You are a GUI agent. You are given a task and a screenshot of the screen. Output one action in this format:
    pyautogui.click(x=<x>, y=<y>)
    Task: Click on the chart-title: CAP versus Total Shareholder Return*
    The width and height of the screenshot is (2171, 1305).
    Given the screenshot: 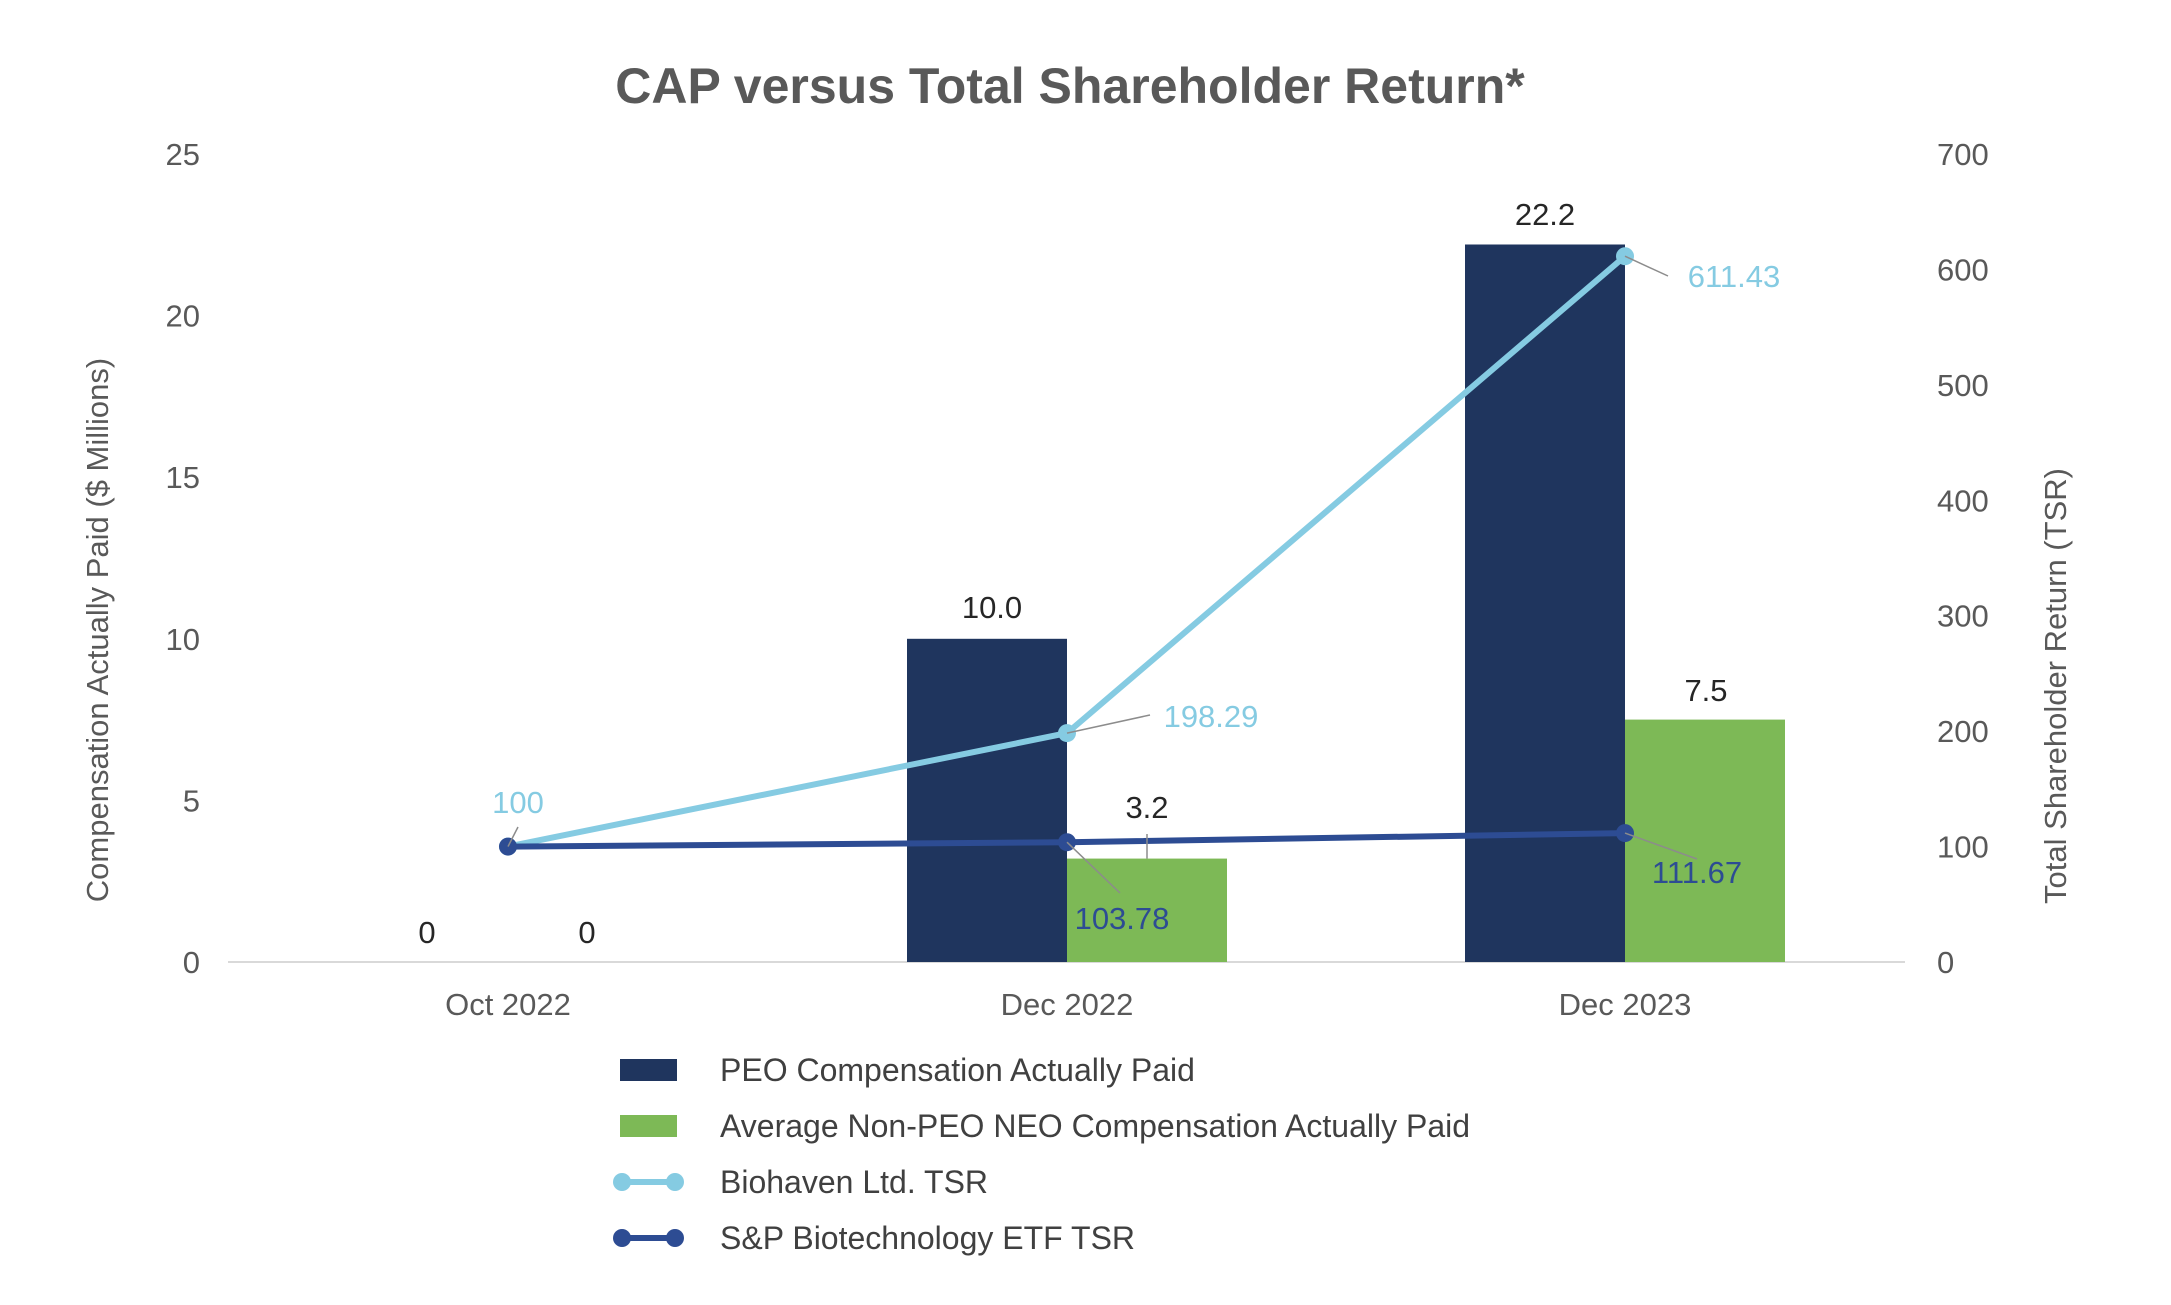 What is the action you would take?
    pyautogui.click(x=1070, y=86)
    